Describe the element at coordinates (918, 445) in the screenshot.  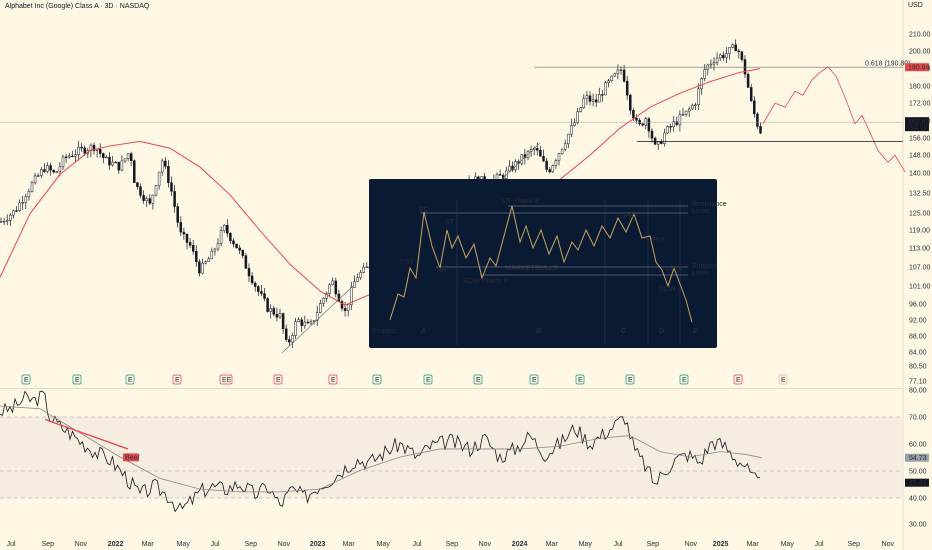
I see `rsi-tick-label: 60.00` at that location.